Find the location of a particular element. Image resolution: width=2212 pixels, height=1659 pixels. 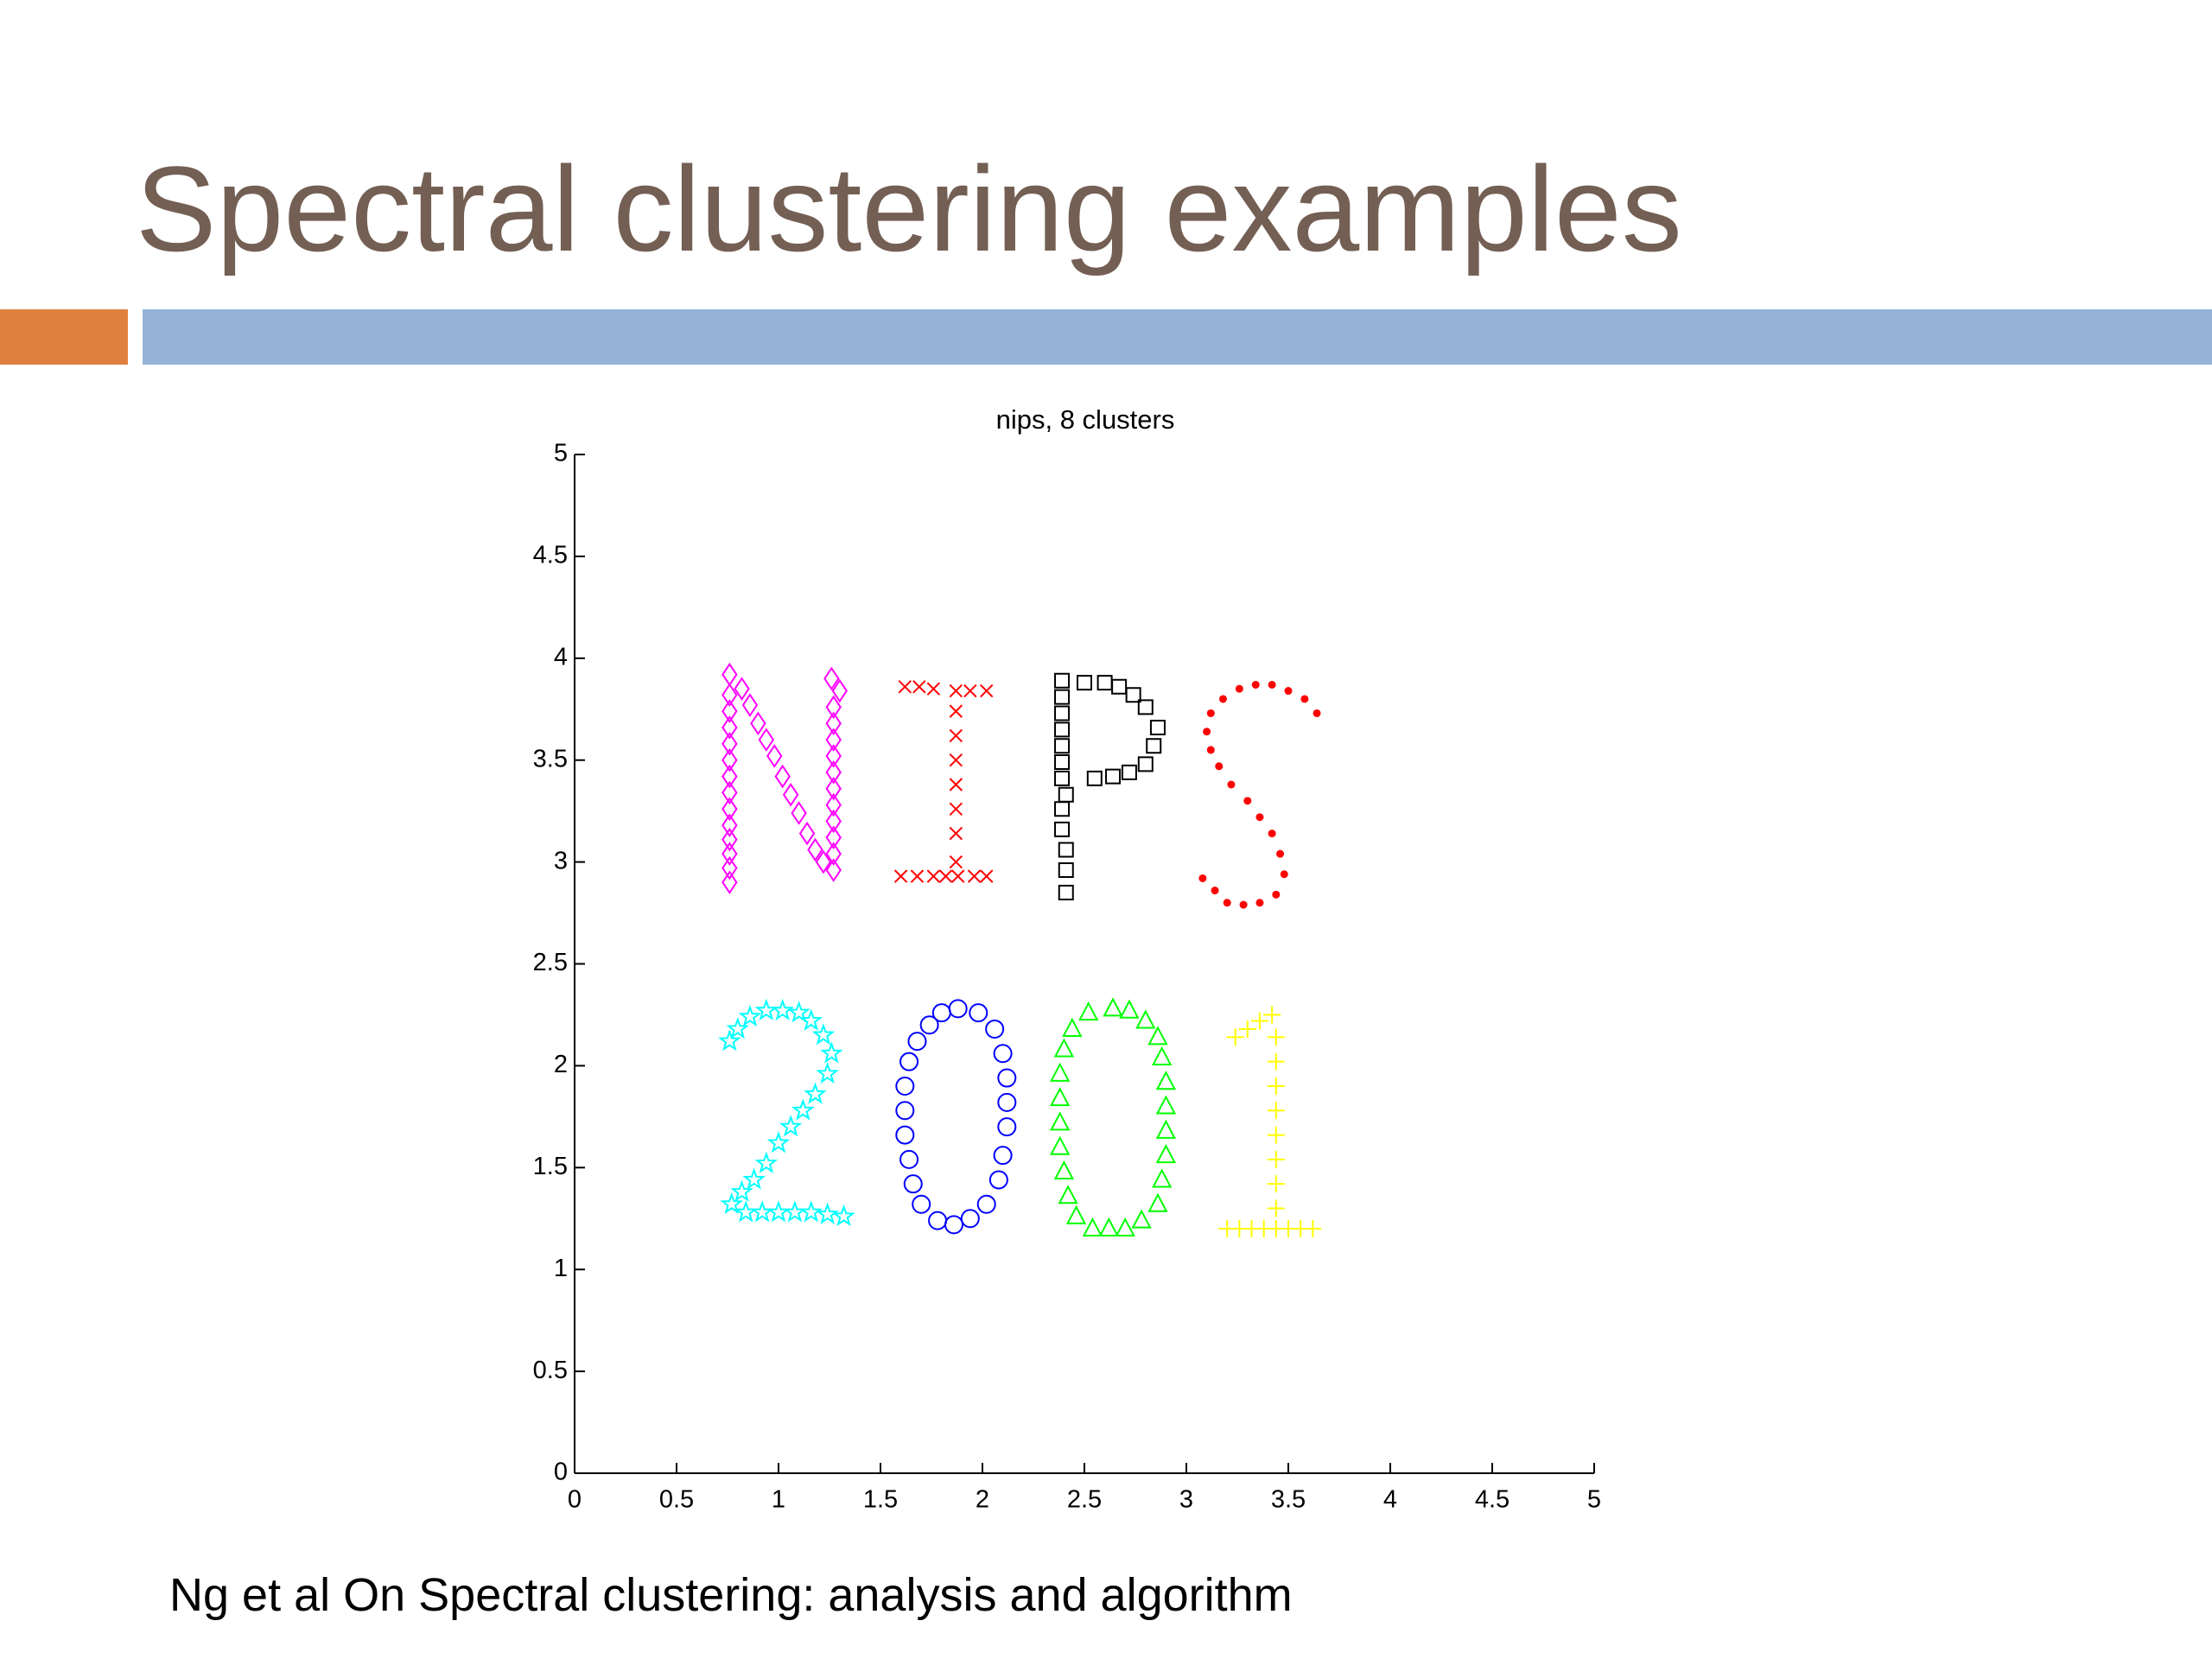

y-tick-label: 4 is located at coordinates (561, 657).